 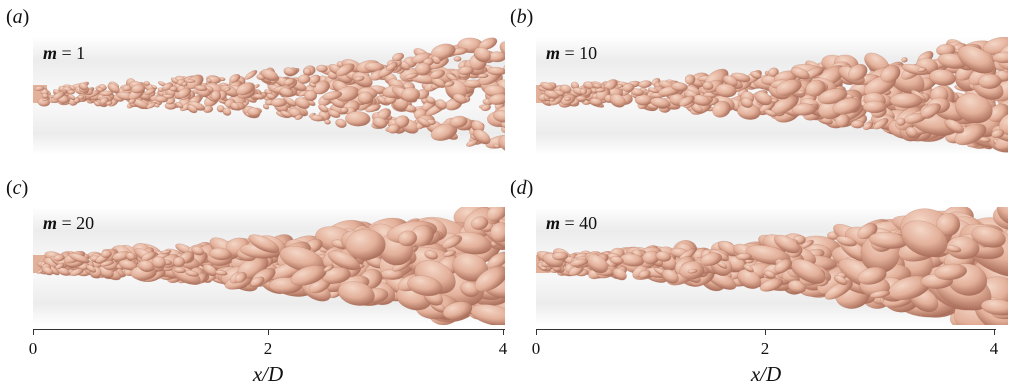 What do you see at coordinates (268, 374) in the screenshot?
I see `x-axis-title-left: x/D` at bounding box center [268, 374].